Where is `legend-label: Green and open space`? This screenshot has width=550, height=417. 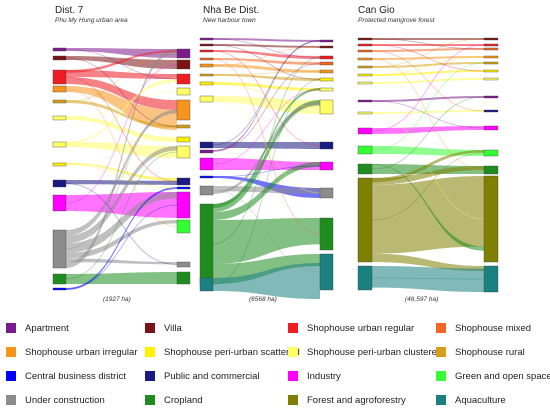 legend-label: Green and open space is located at coordinates (502, 376).